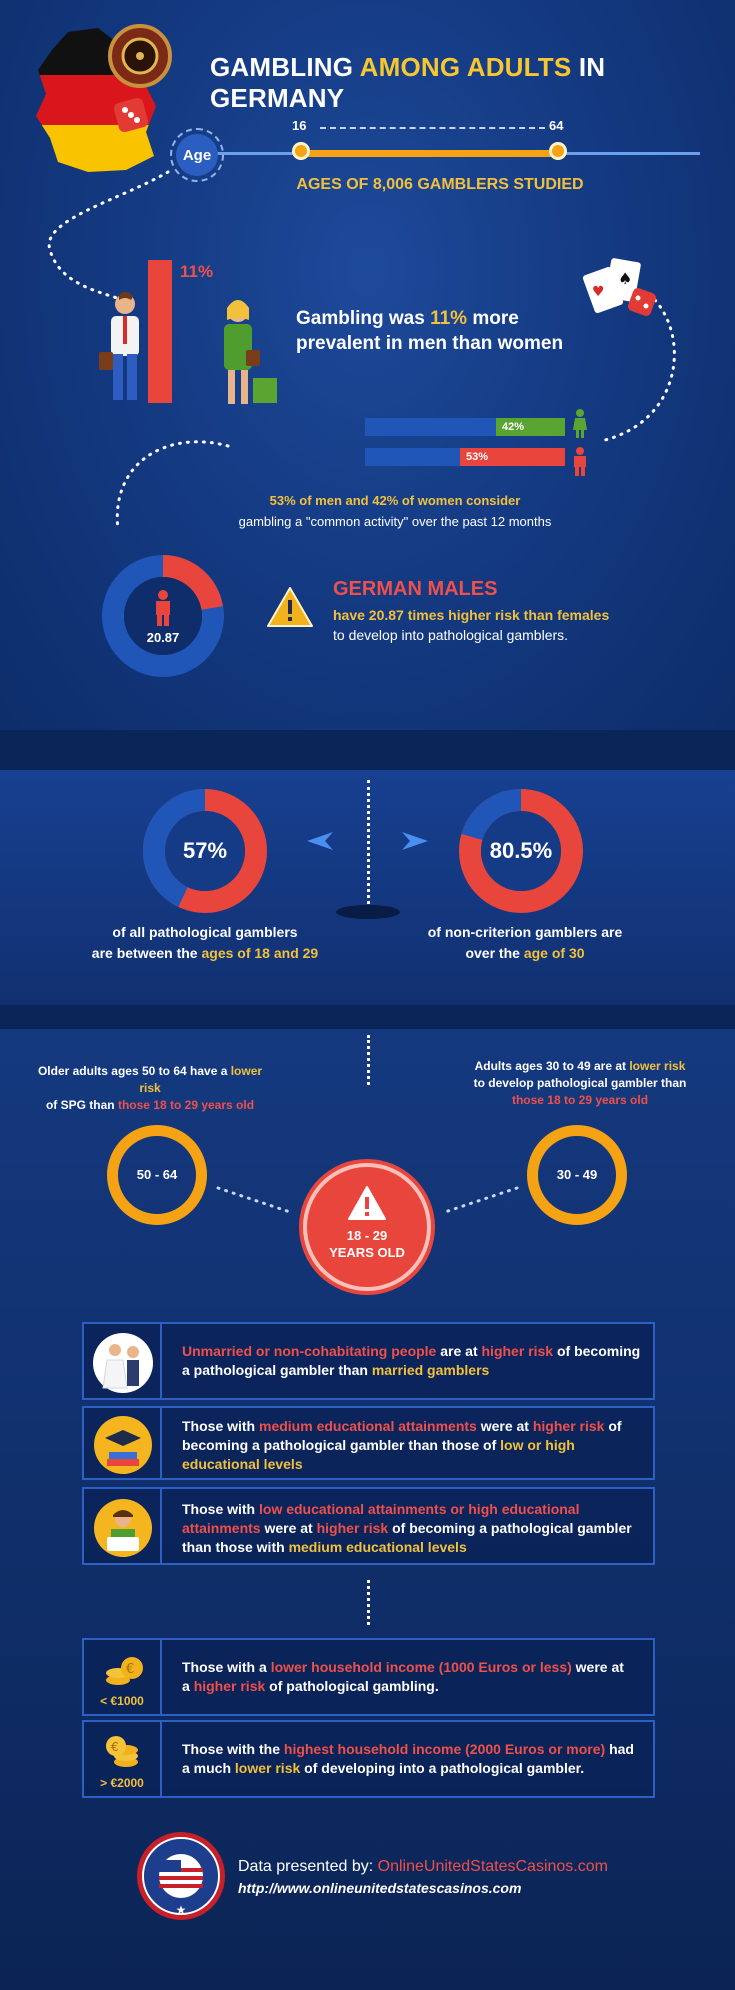  I want to click on pct-80-donut, so click(521, 851).